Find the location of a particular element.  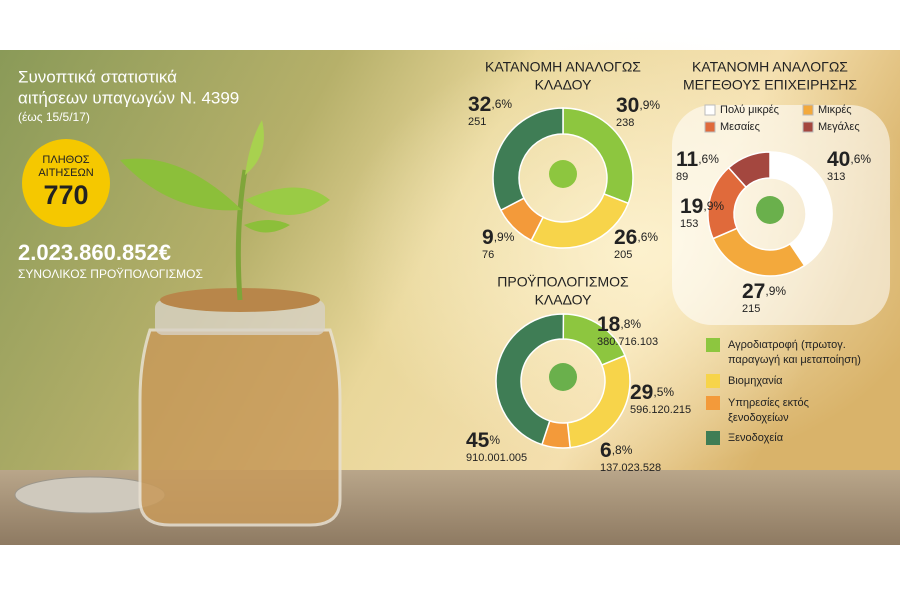

legend-label: Πολύ μικρές is located at coordinates (749, 110).